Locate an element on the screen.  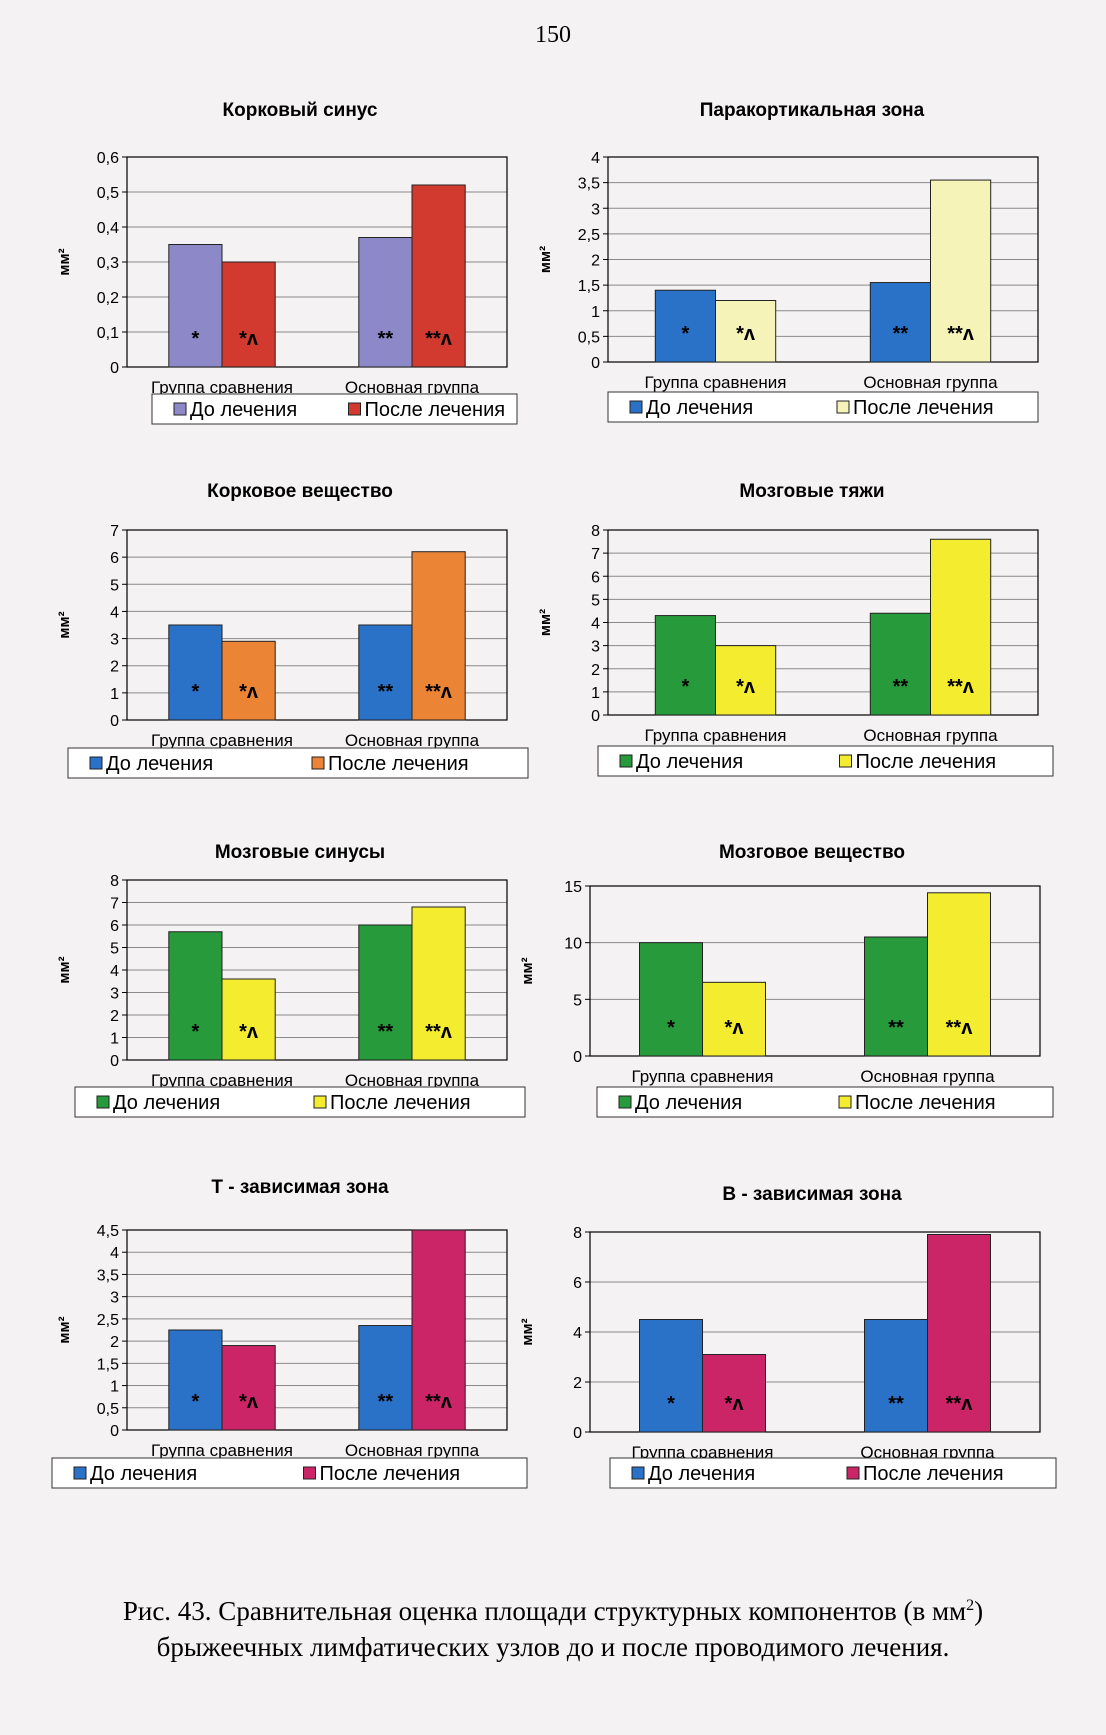
y-tick-label: 8 is located at coordinates (577, 1233).